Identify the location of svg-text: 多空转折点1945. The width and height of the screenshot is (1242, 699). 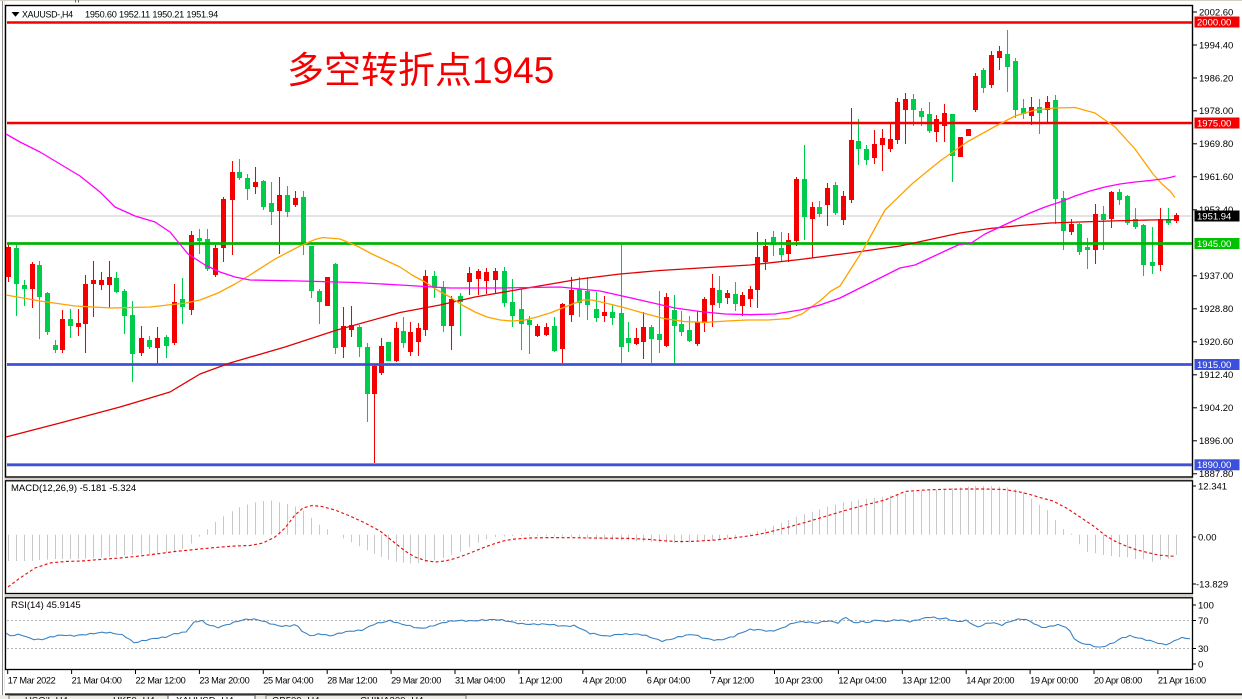
(420, 70).